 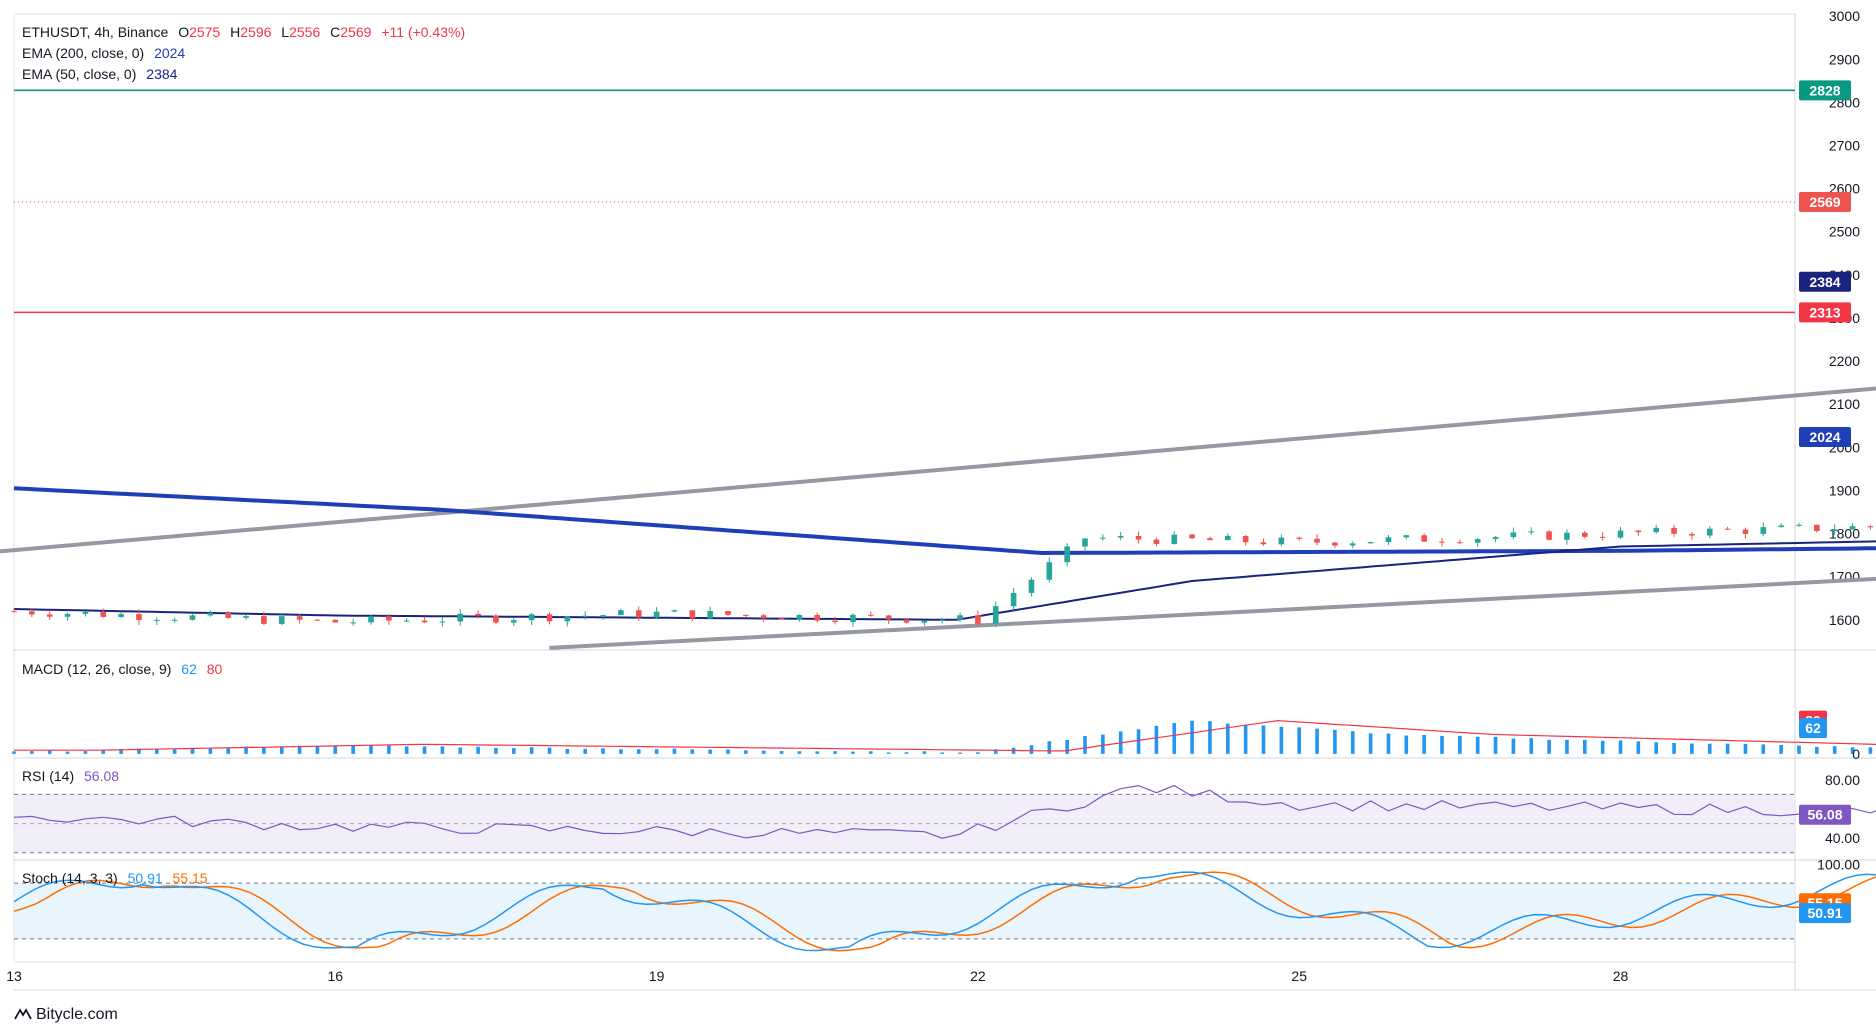 I want to click on time-tick-label: 13, so click(x=14, y=976).